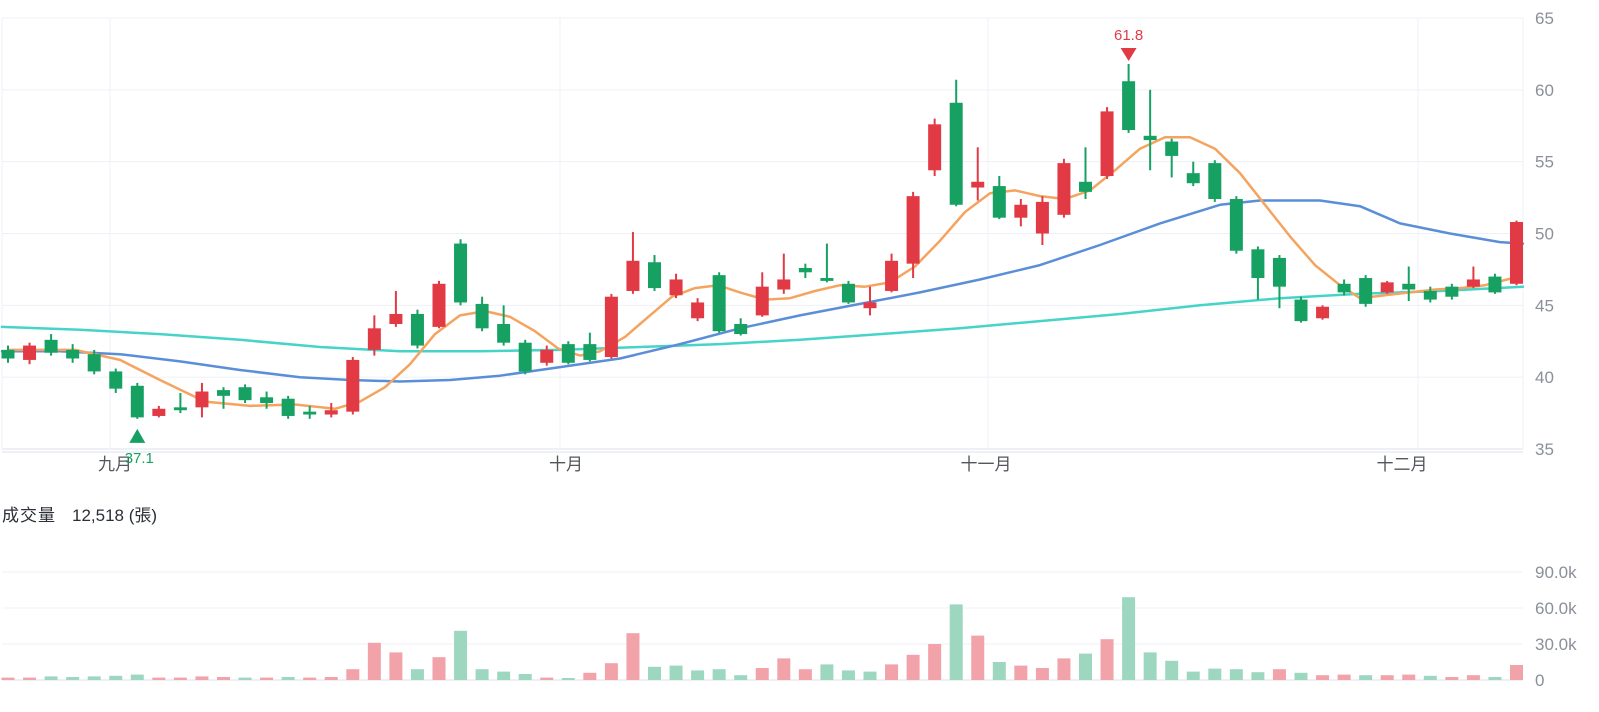 The height and width of the screenshot is (712, 1599). I want to click on price-tick-label: 50, so click(1544, 234).